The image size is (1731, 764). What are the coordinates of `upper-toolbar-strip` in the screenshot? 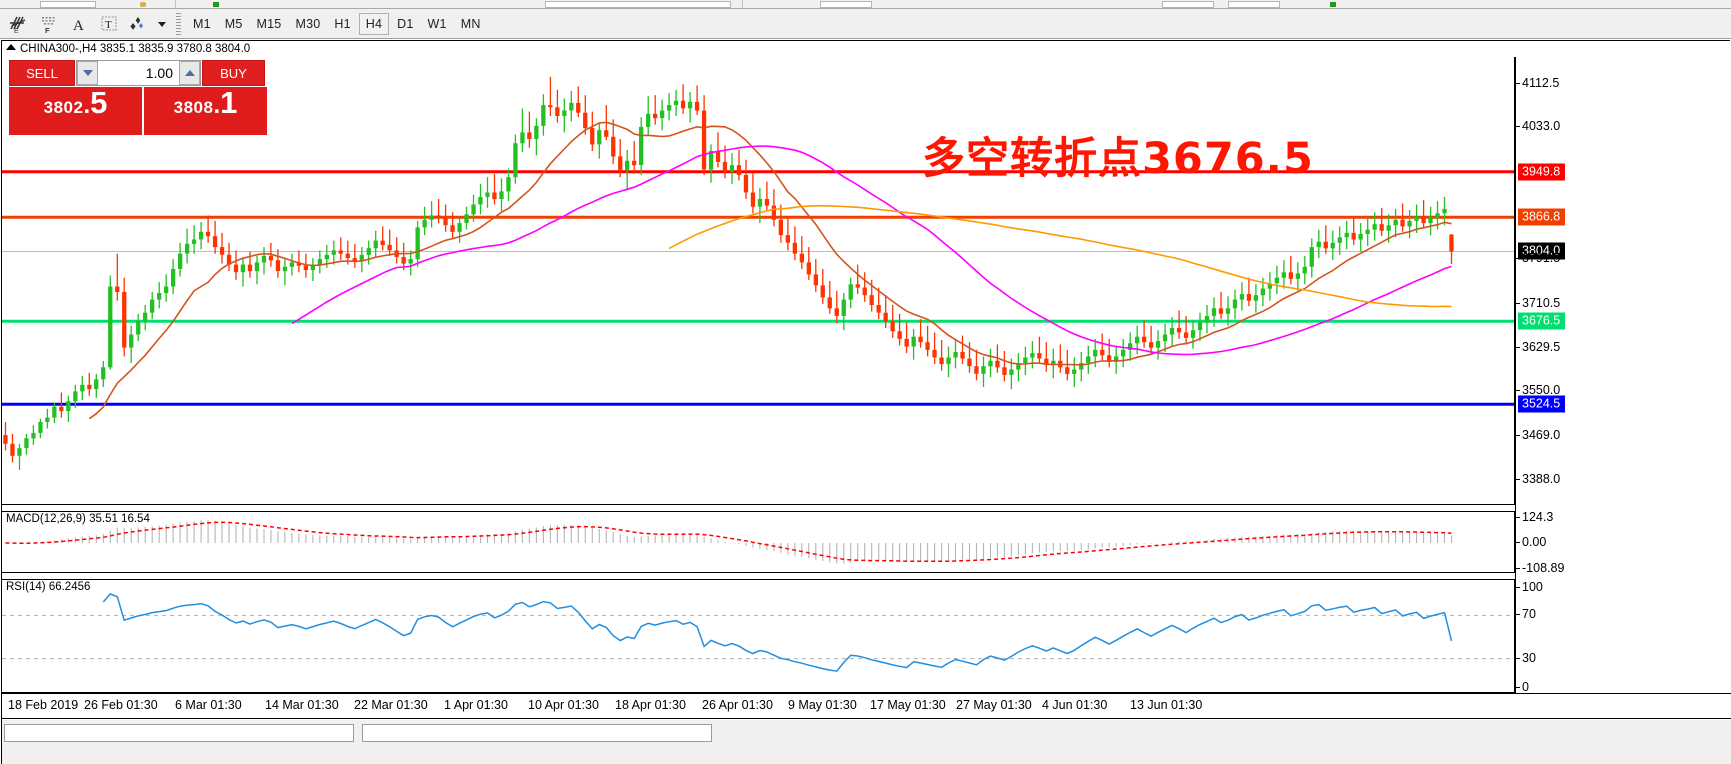 It's located at (865, 4).